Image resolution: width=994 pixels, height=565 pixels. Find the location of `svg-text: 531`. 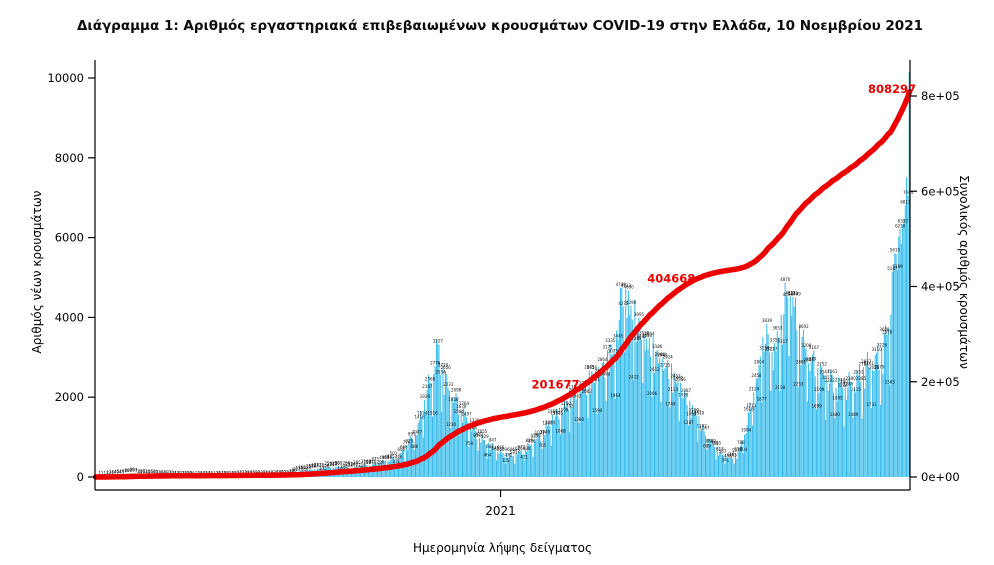

svg-text: 531 is located at coordinates (514, 452).